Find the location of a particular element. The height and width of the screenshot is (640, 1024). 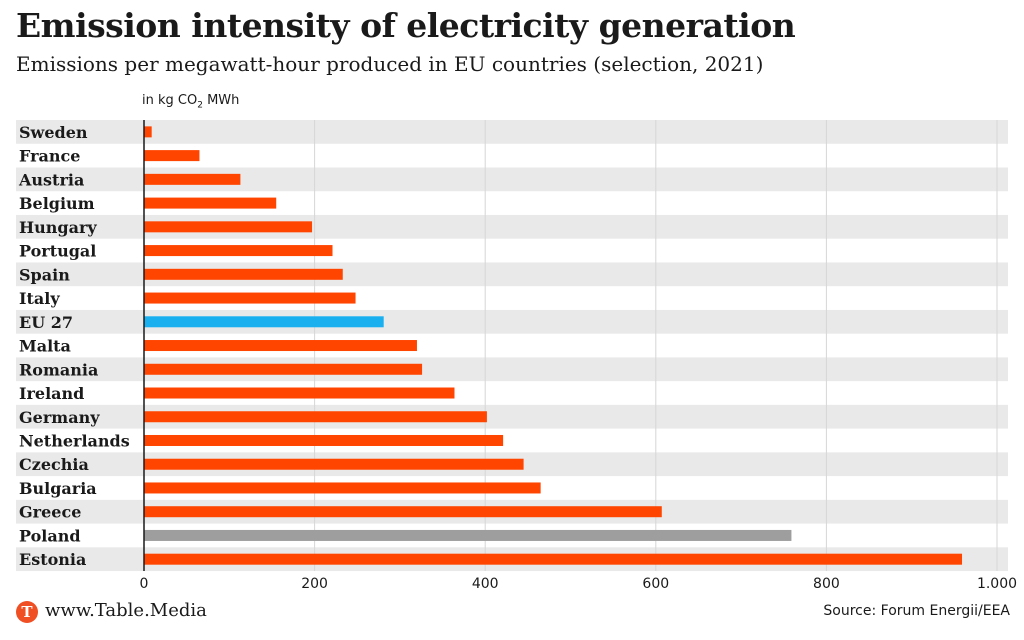

category-label: Romania is located at coordinates (58, 369).